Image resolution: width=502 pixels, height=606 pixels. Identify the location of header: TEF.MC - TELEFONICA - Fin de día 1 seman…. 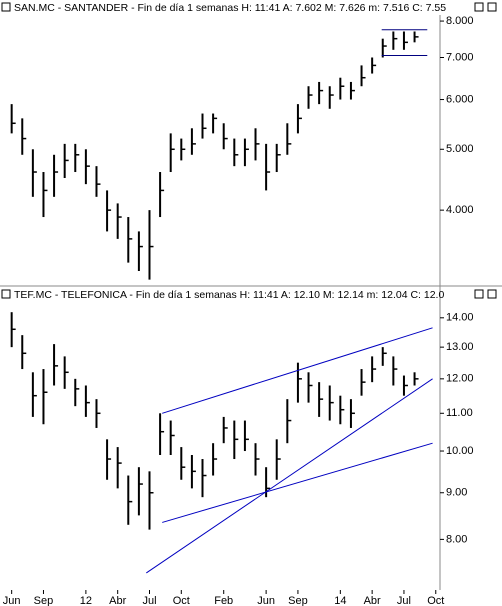
(229, 295).